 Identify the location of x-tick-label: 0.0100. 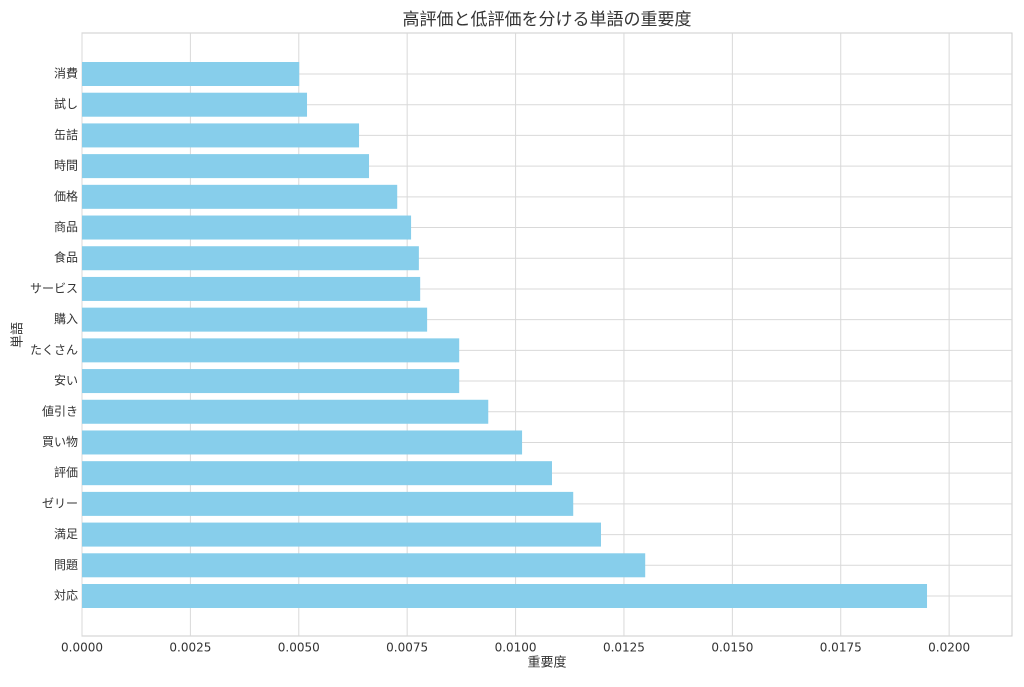
(516, 648).